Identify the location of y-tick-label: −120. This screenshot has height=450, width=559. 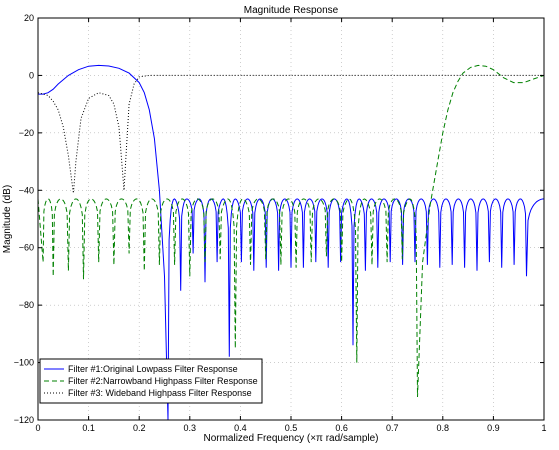
(24, 420).